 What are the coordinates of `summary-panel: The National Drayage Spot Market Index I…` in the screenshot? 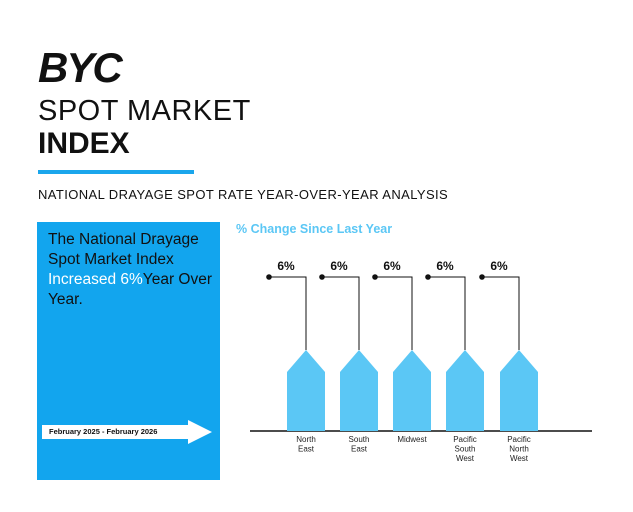 It's located at (128, 351).